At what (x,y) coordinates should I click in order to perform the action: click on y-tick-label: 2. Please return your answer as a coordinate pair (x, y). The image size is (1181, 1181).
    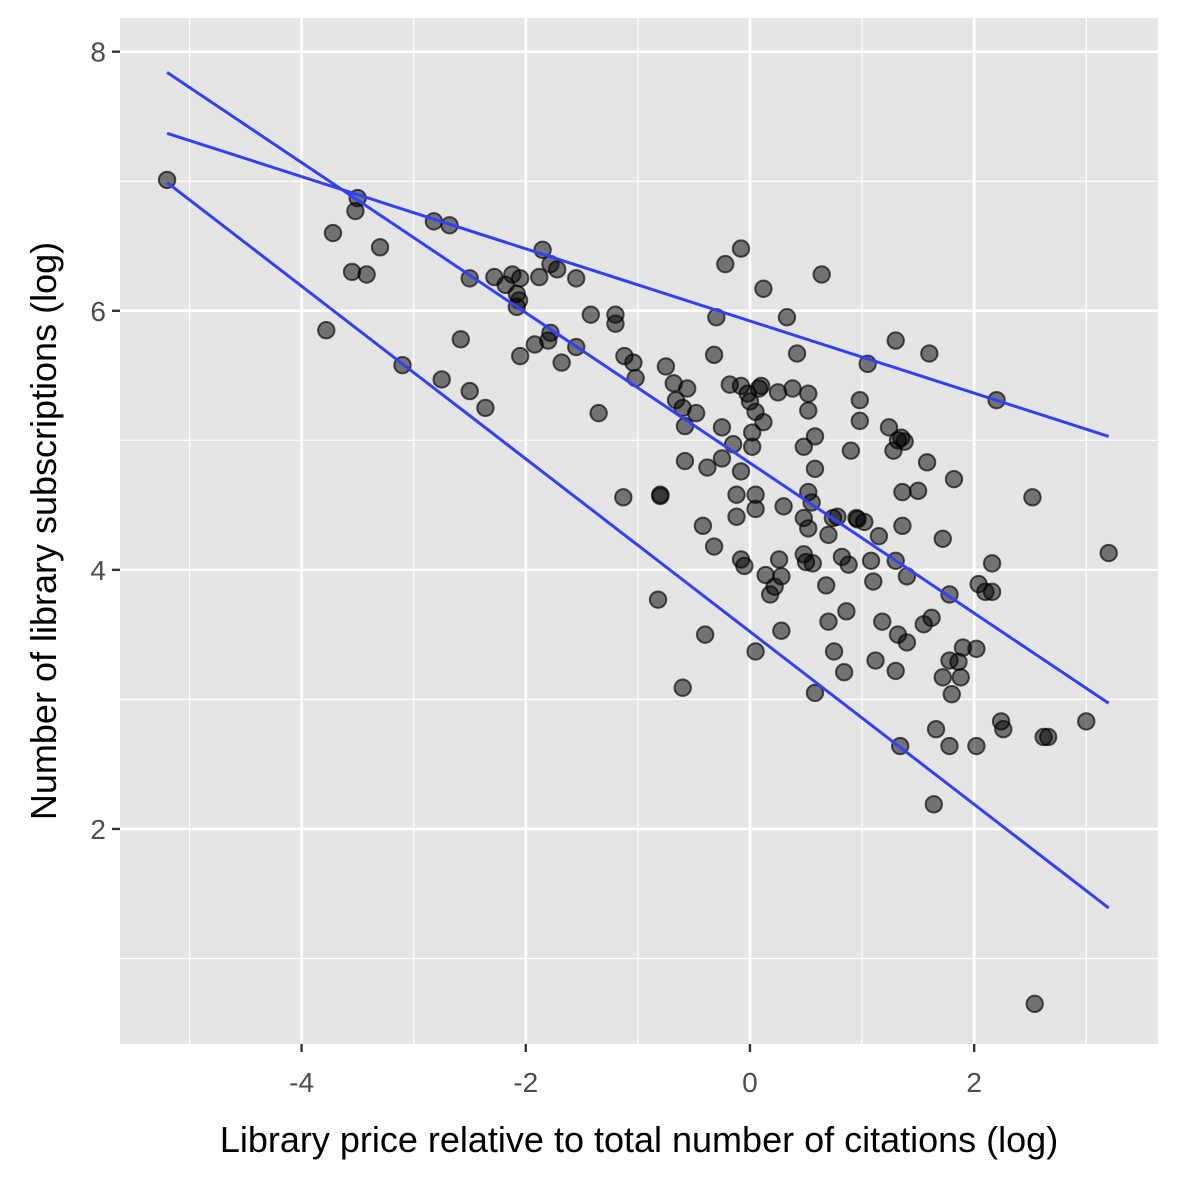
    Looking at the image, I should click on (98, 829).